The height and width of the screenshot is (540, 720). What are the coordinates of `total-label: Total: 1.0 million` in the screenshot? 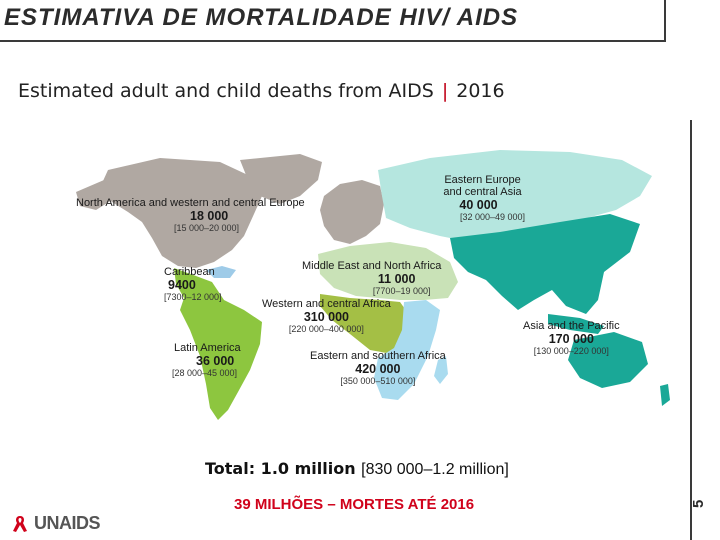 It's located at (280, 468).